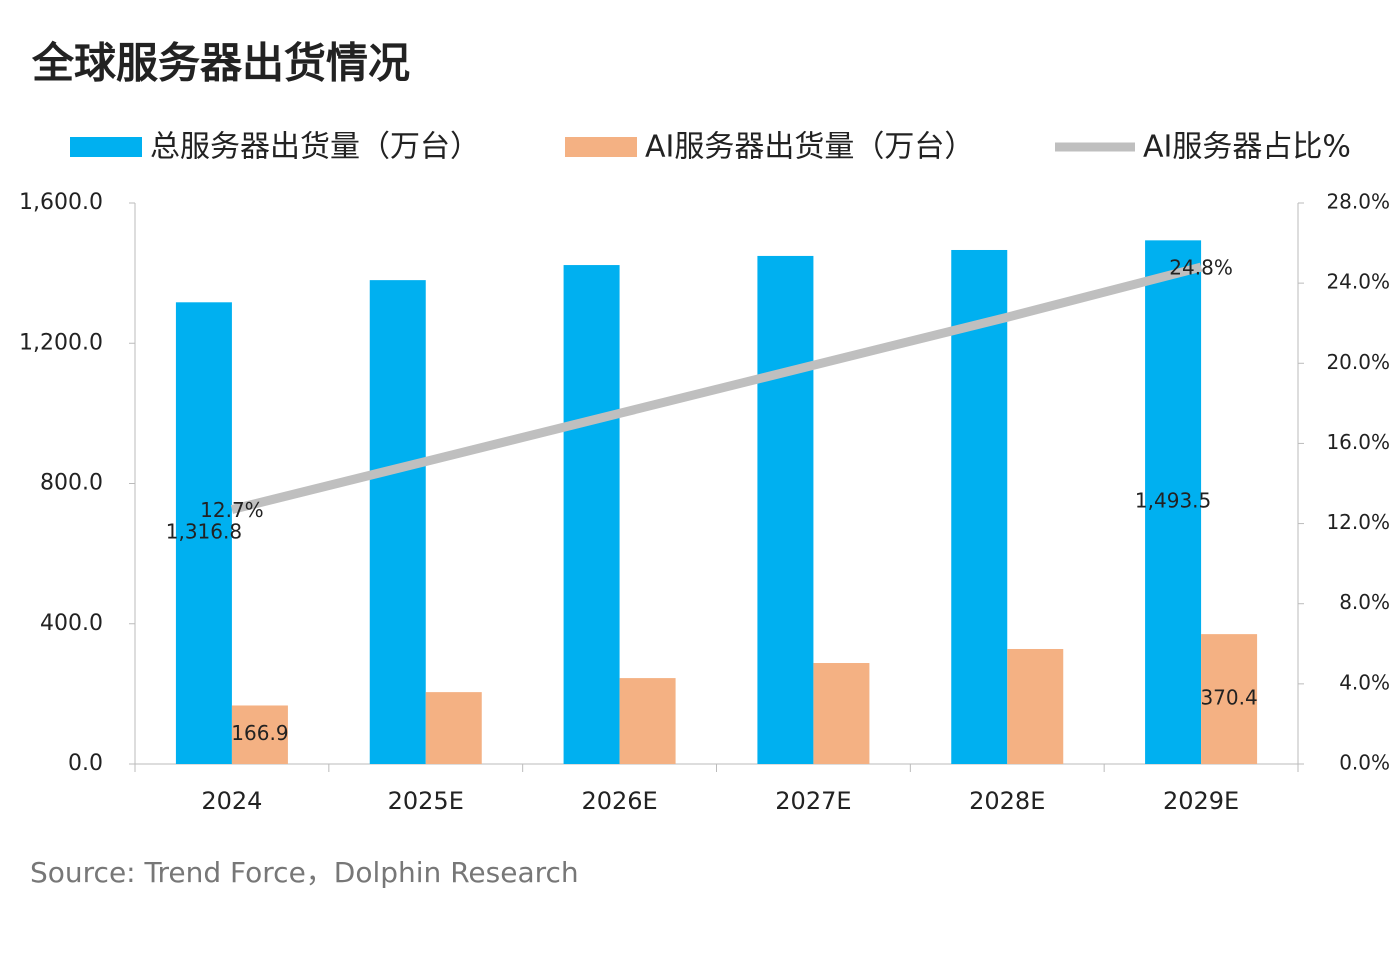 The image size is (1400, 973). I want to click on y-tick-label: 1,200.0, so click(61, 342).